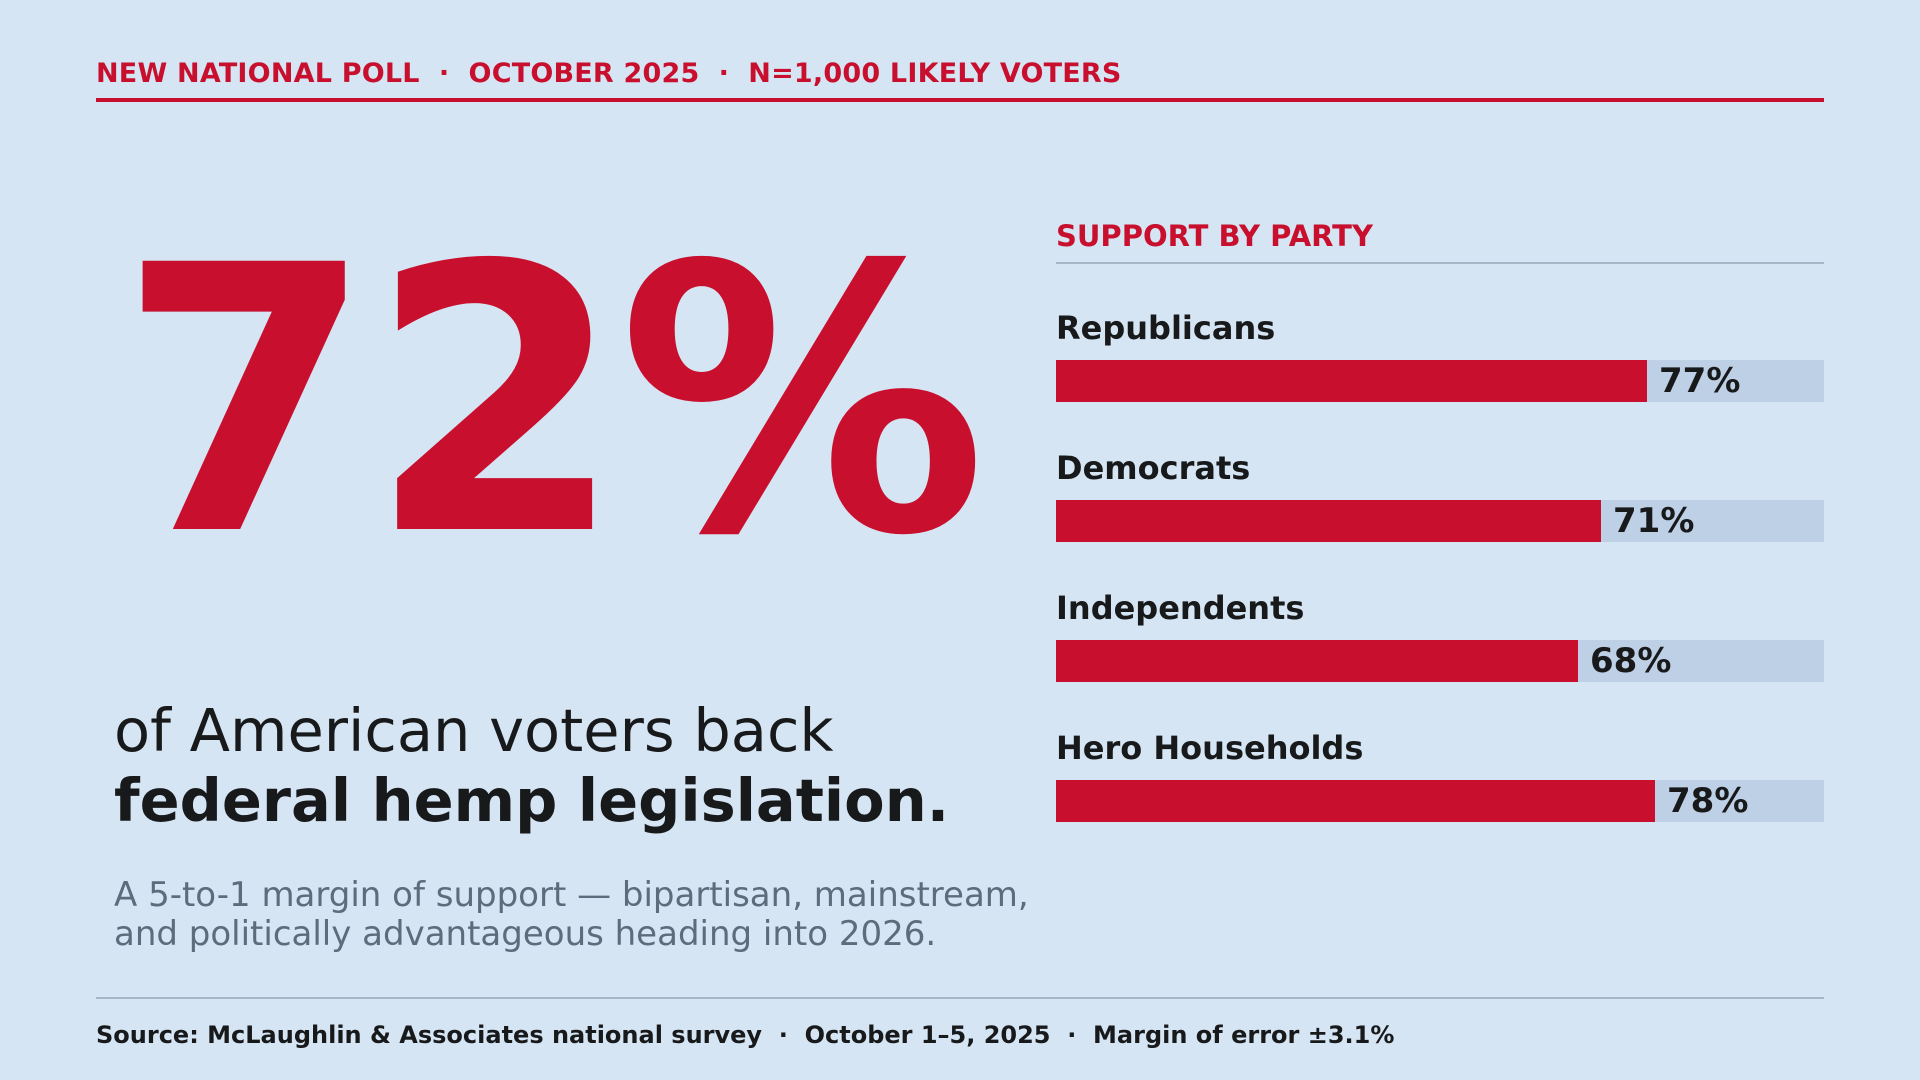 This screenshot has width=1920, height=1080. Describe the element at coordinates (1153, 468) in the screenshot. I see `bar-category-label: Democrats` at that location.